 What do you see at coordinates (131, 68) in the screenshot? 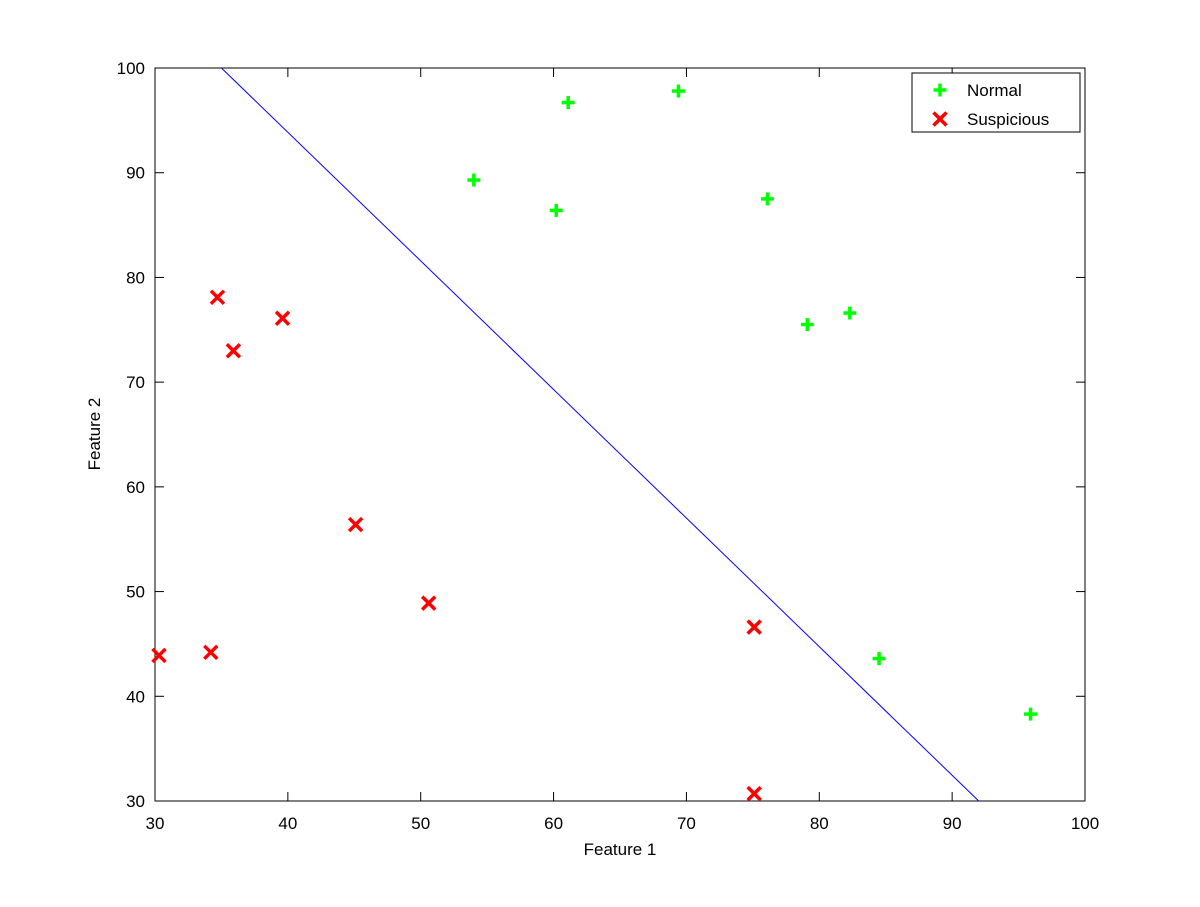
I see `y-tick-label: 100` at bounding box center [131, 68].